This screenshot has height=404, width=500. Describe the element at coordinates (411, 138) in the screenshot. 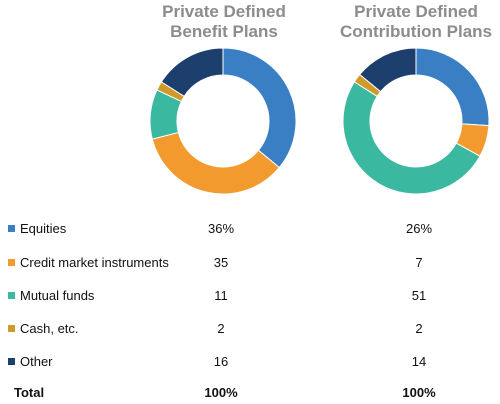

I see `donut-slice-mutual-funds` at that location.